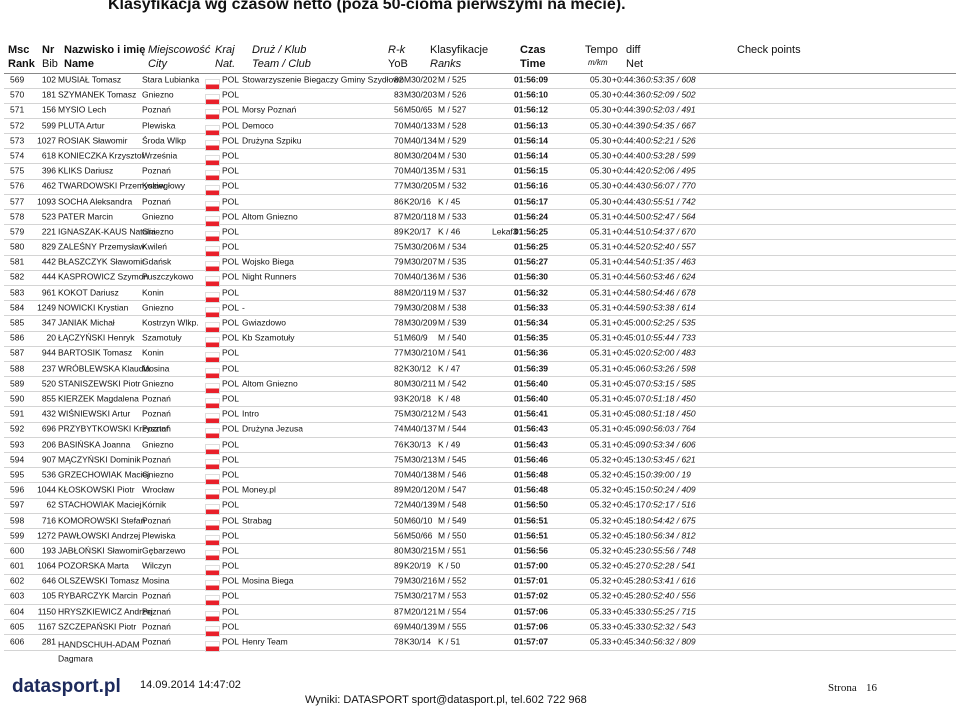  What do you see at coordinates (531, 611) in the screenshot?
I see `time: 01:57:06` at bounding box center [531, 611].